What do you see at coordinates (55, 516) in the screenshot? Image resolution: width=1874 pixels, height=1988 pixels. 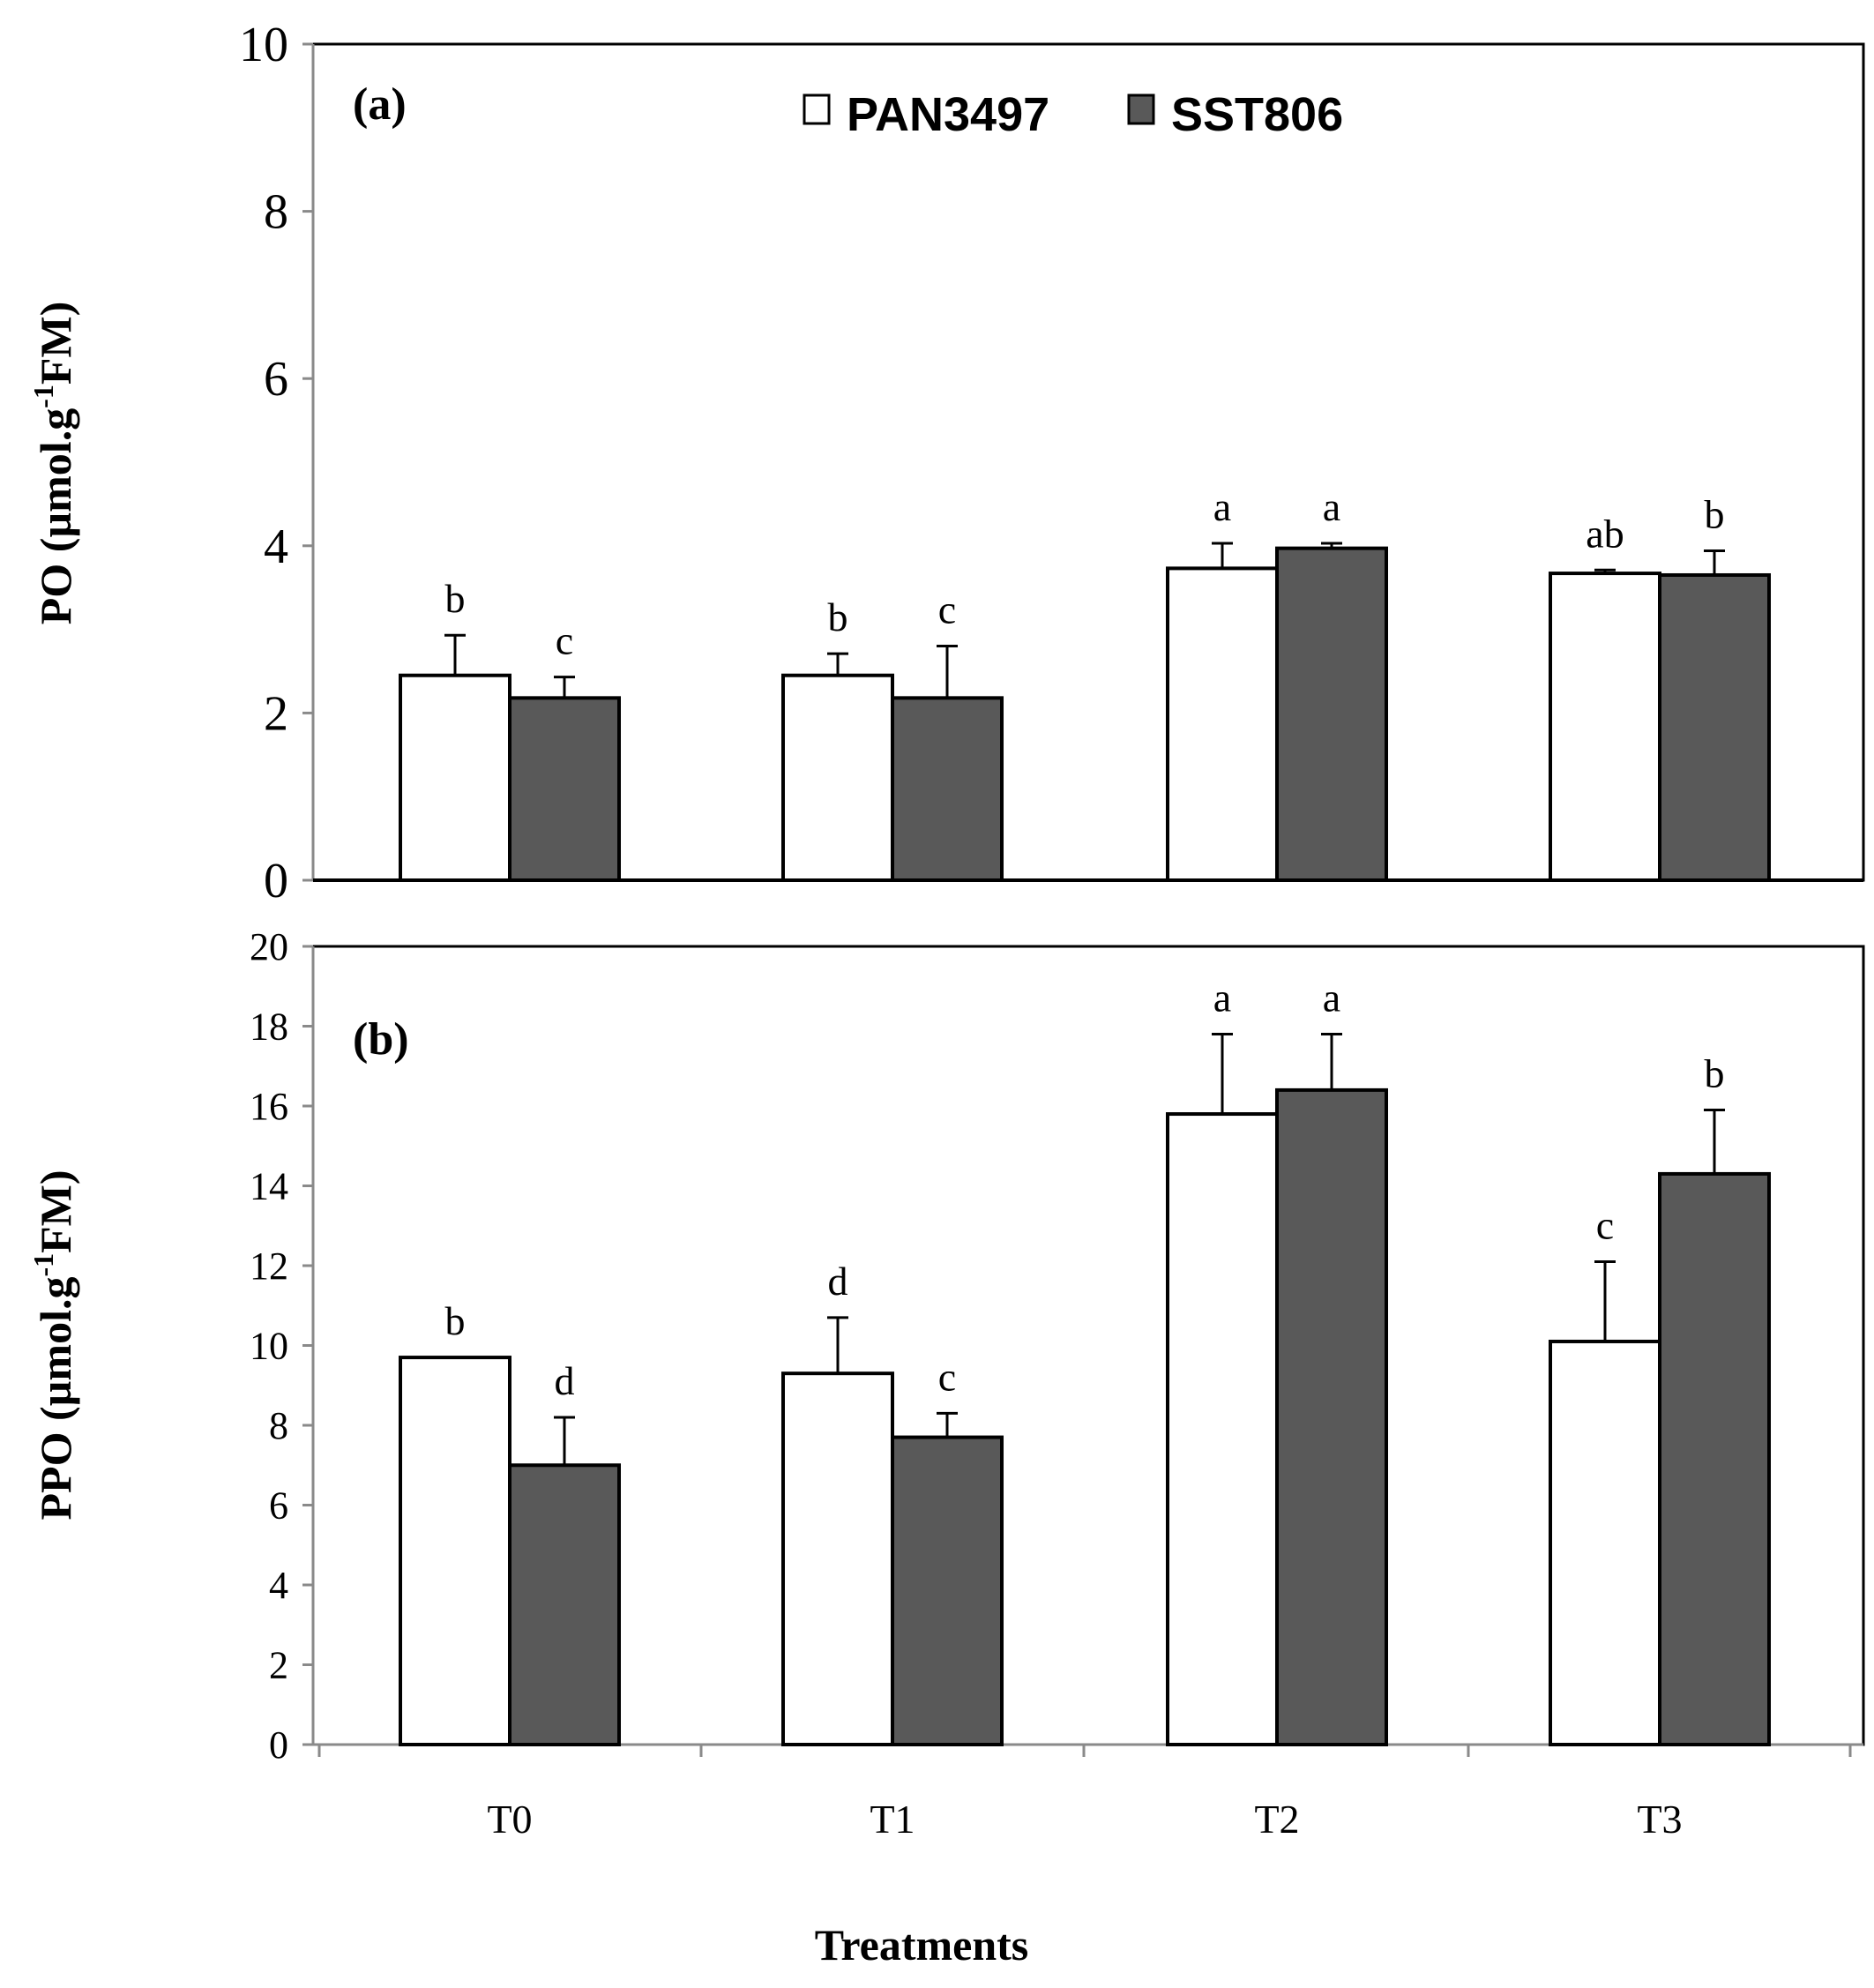 I see `panel-a-y-title-main: PO (µmol.g` at bounding box center [55, 516].